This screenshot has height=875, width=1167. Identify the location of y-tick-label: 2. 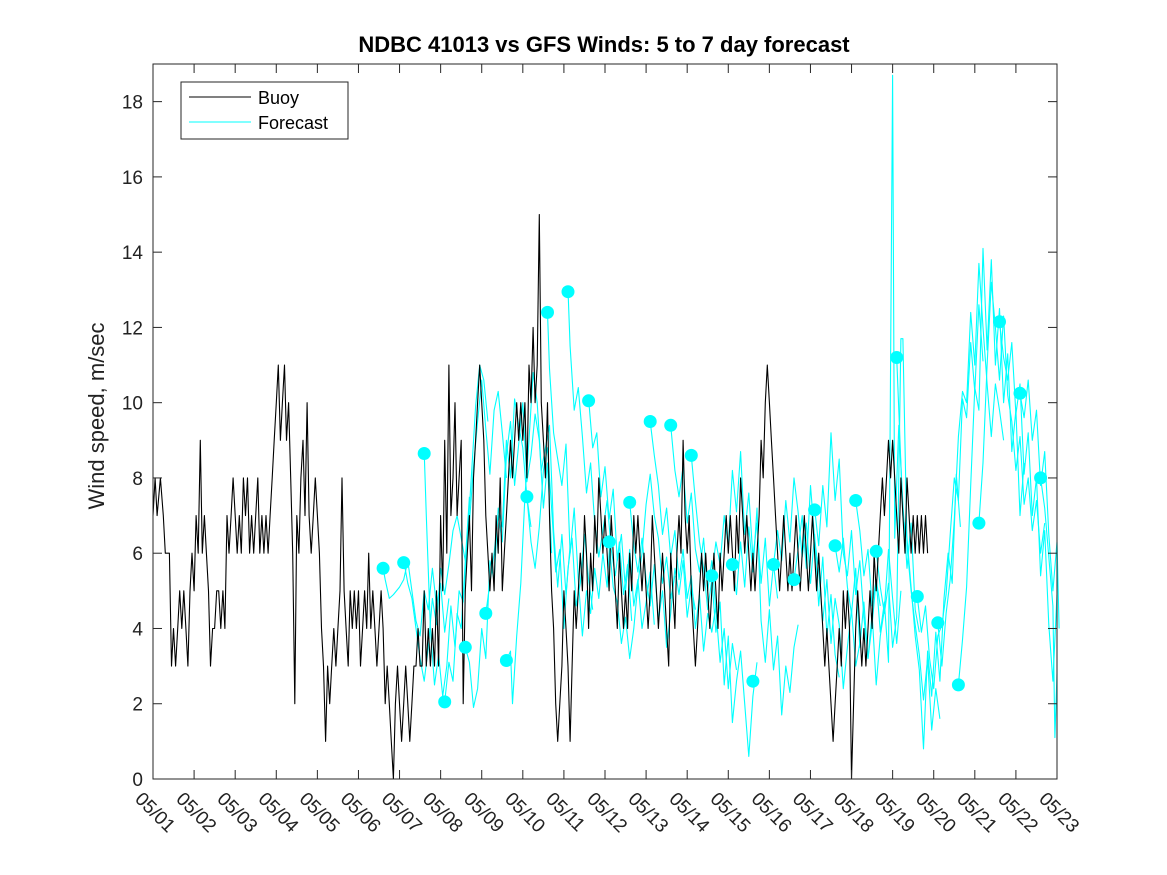
(137, 705).